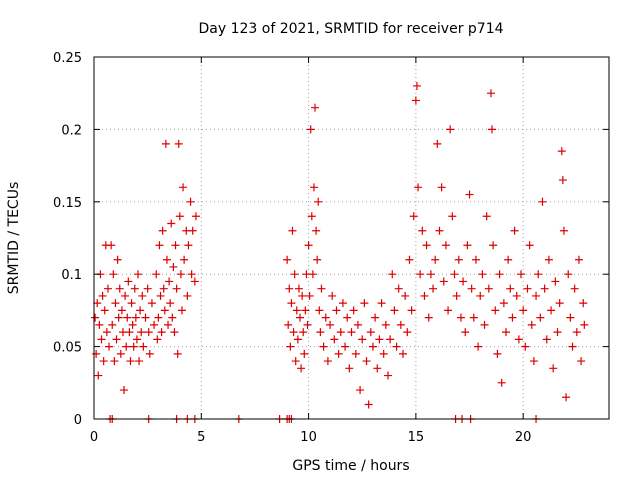 The height and width of the screenshot is (480, 640). I want to click on y-axis-label: SRMTID / TECUs, so click(14, 238).